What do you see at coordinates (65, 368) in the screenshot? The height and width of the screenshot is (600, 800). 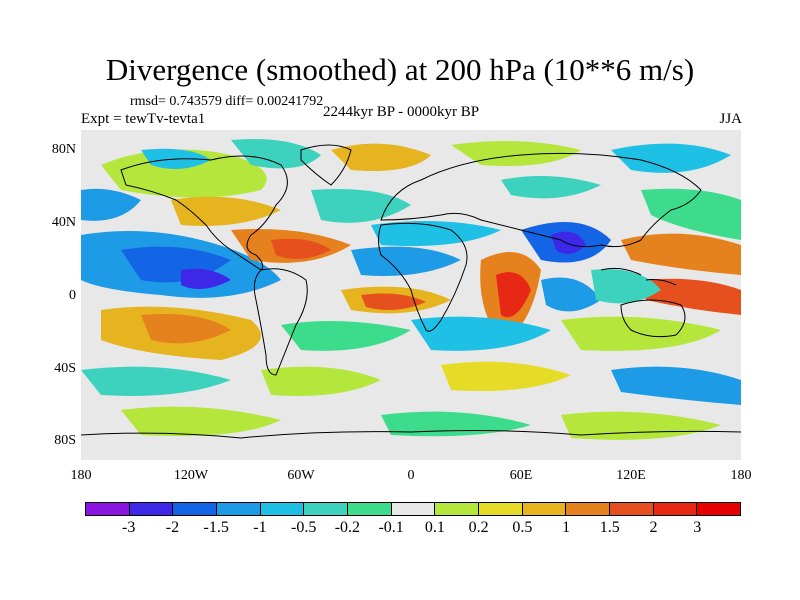 I see `y-tick-40S: 40S` at bounding box center [65, 368].